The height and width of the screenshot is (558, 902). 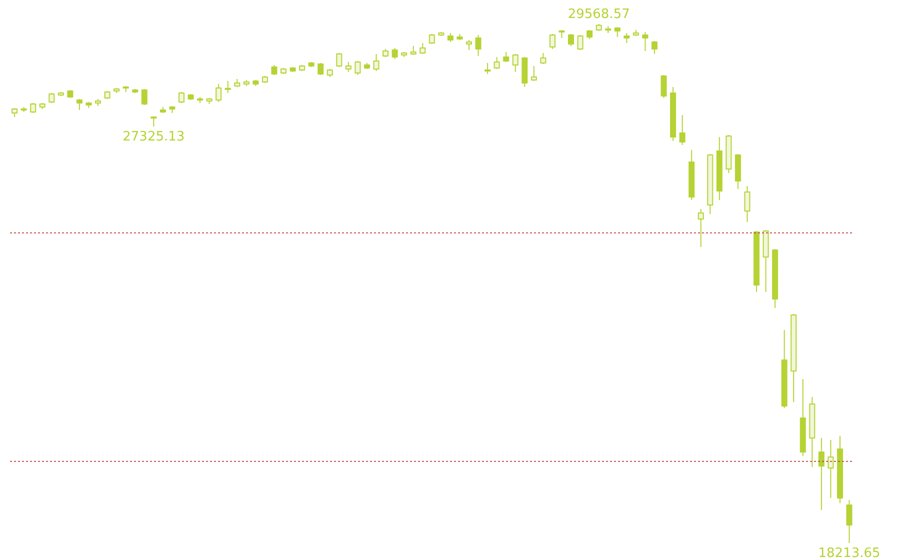 I want to click on annotation: 29568.57, so click(x=599, y=14).